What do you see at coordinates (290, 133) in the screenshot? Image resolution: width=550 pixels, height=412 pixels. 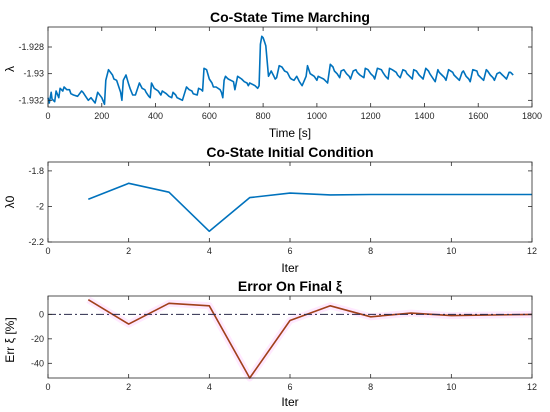 I see `x-axis-label: Time [s]` at bounding box center [290, 133].